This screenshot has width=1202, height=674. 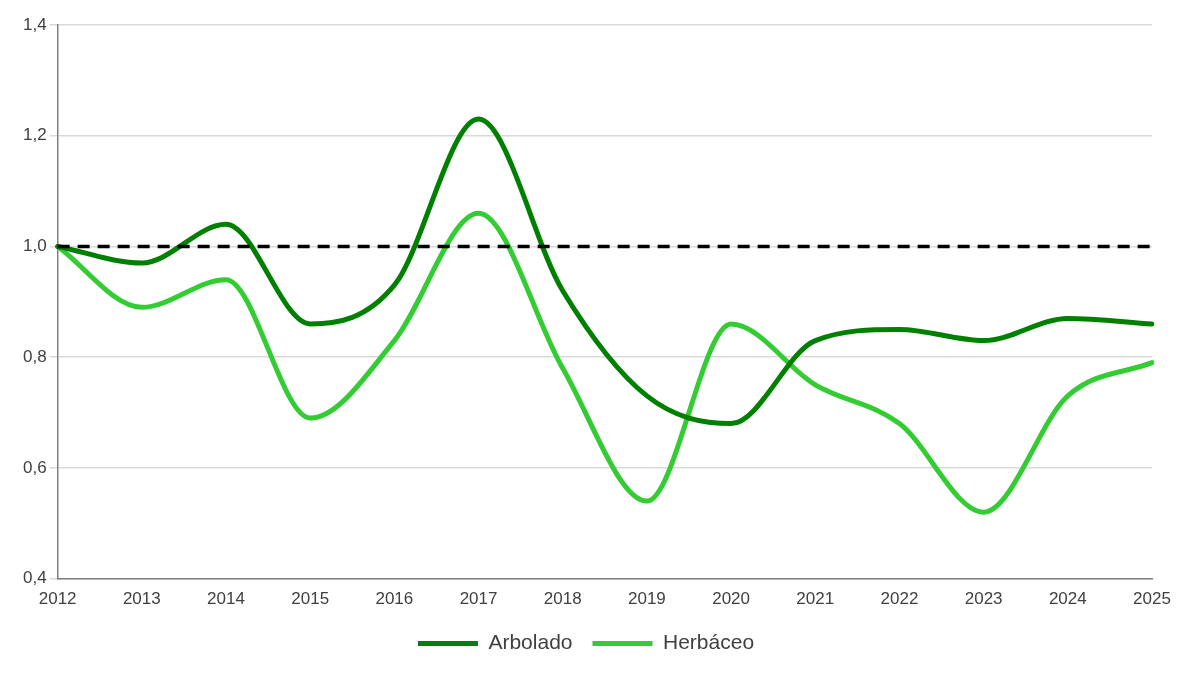 What do you see at coordinates (141, 599) in the screenshot?
I see `x-tick-label: 2013` at bounding box center [141, 599].